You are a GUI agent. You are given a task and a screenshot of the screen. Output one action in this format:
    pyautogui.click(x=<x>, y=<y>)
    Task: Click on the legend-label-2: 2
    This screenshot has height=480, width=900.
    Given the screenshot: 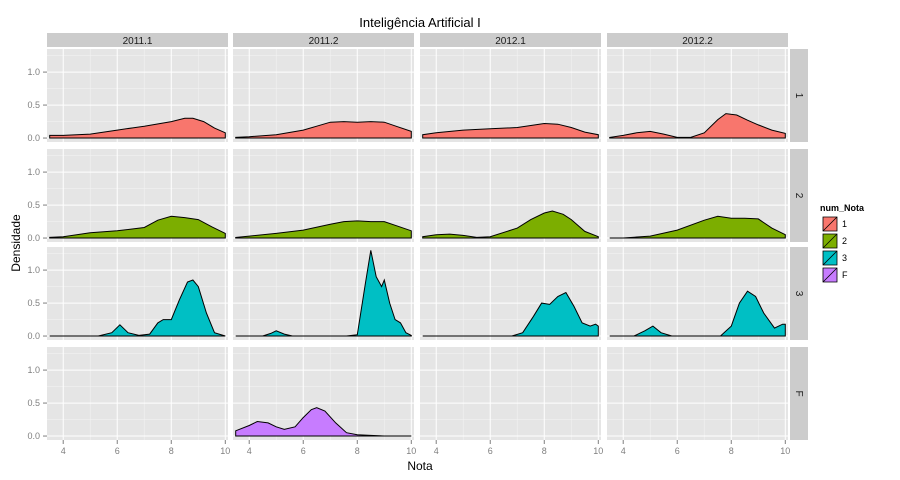 What is the action you would take?
    pyautogui.click(x=844, y=241)
    